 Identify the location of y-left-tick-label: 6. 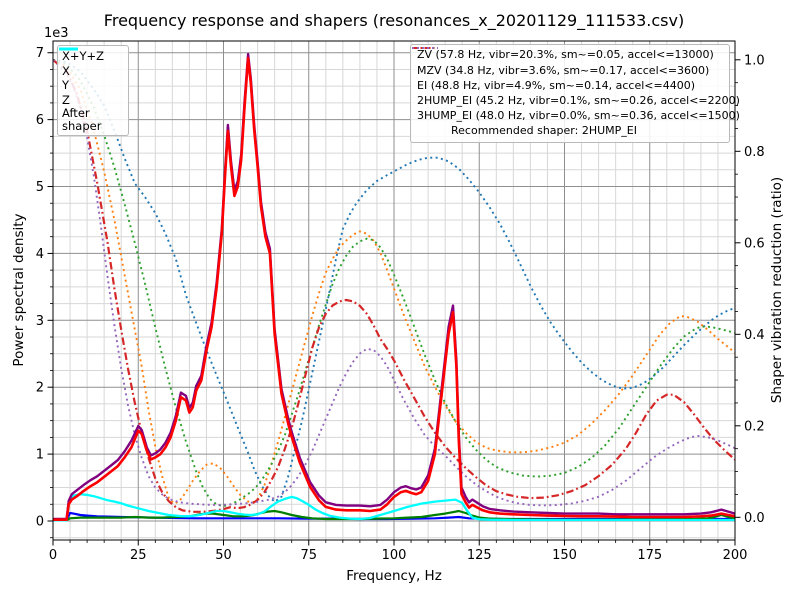
(40, 120).